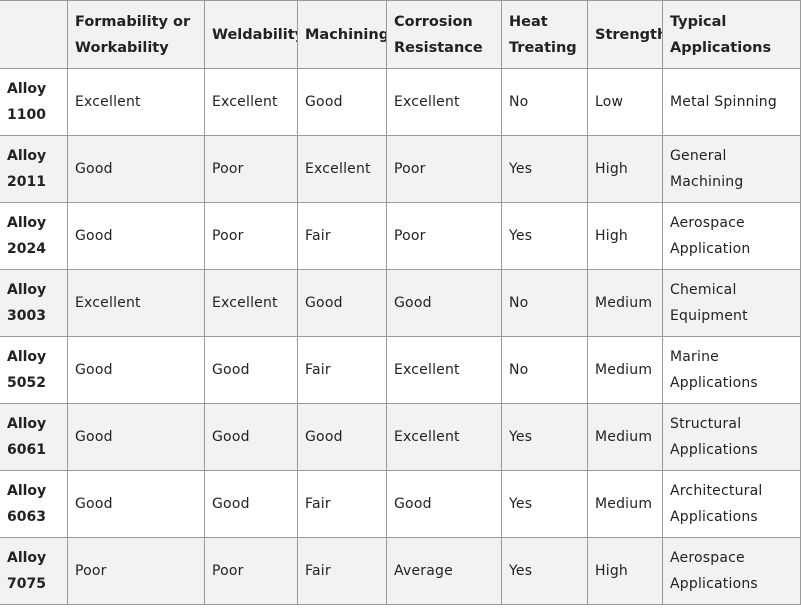  What do you see at coordinates (251, 34) in the screenshot?
I see `header-weldability: Weldability` at bounding box center [251, 34].